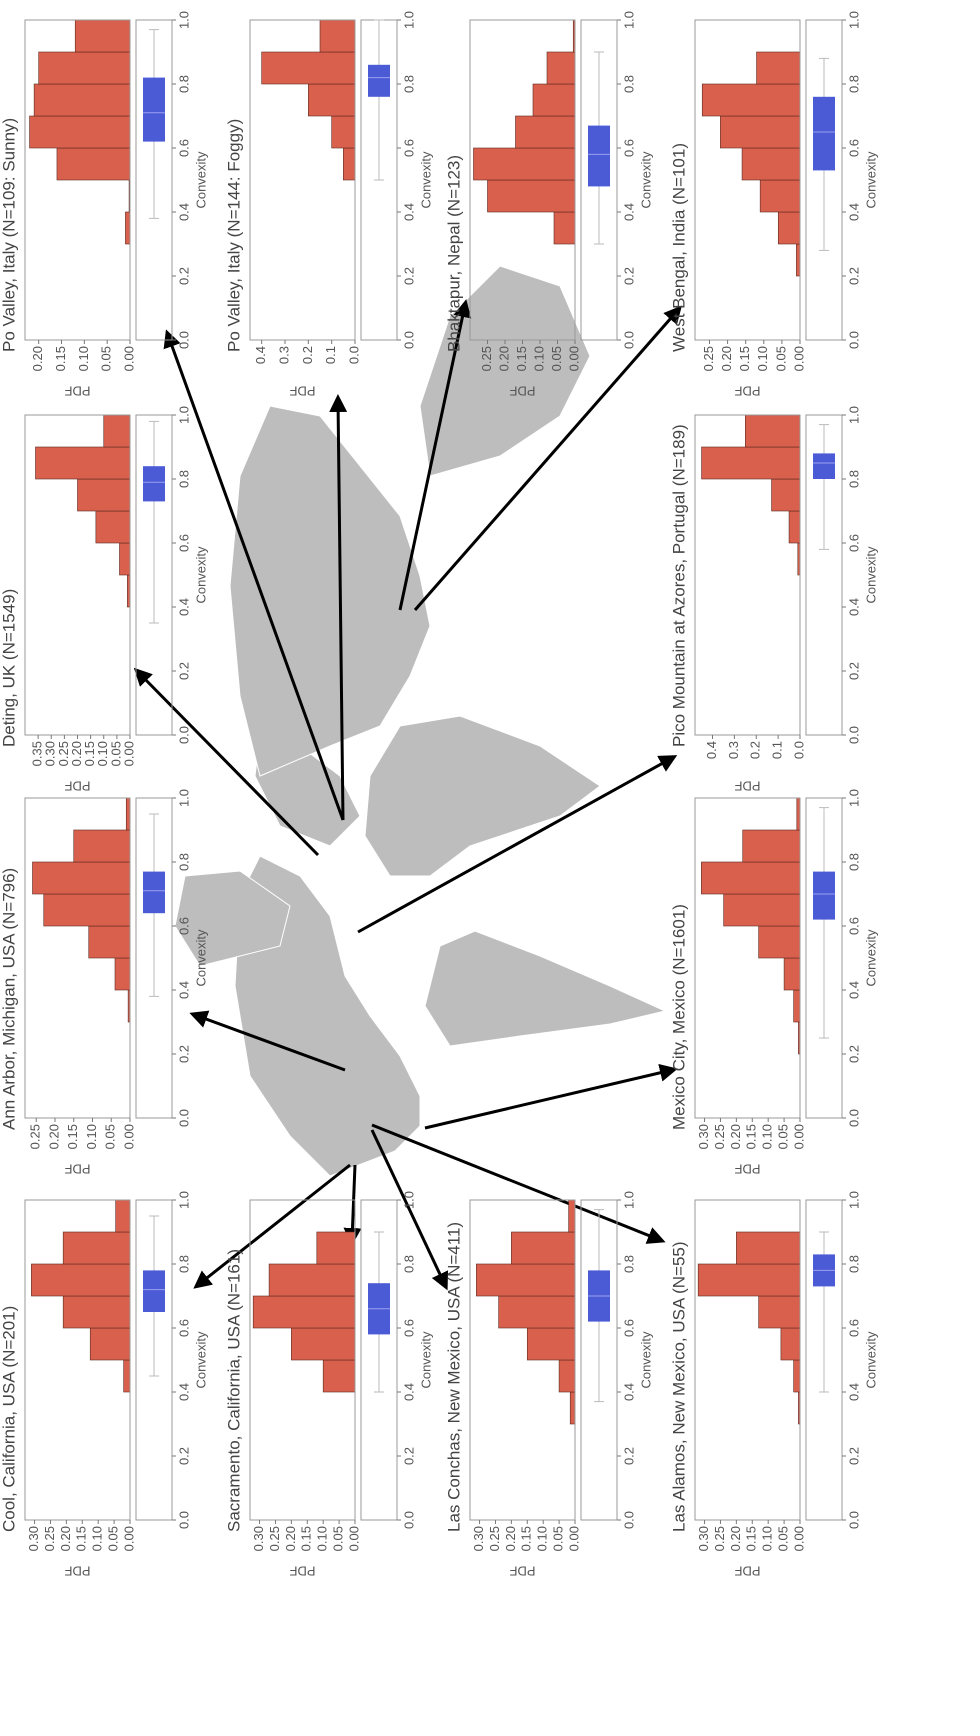  Describe the element at coordinates (777, 750) in the screenshot. I see `y-tick-label: 0.1` at that location.